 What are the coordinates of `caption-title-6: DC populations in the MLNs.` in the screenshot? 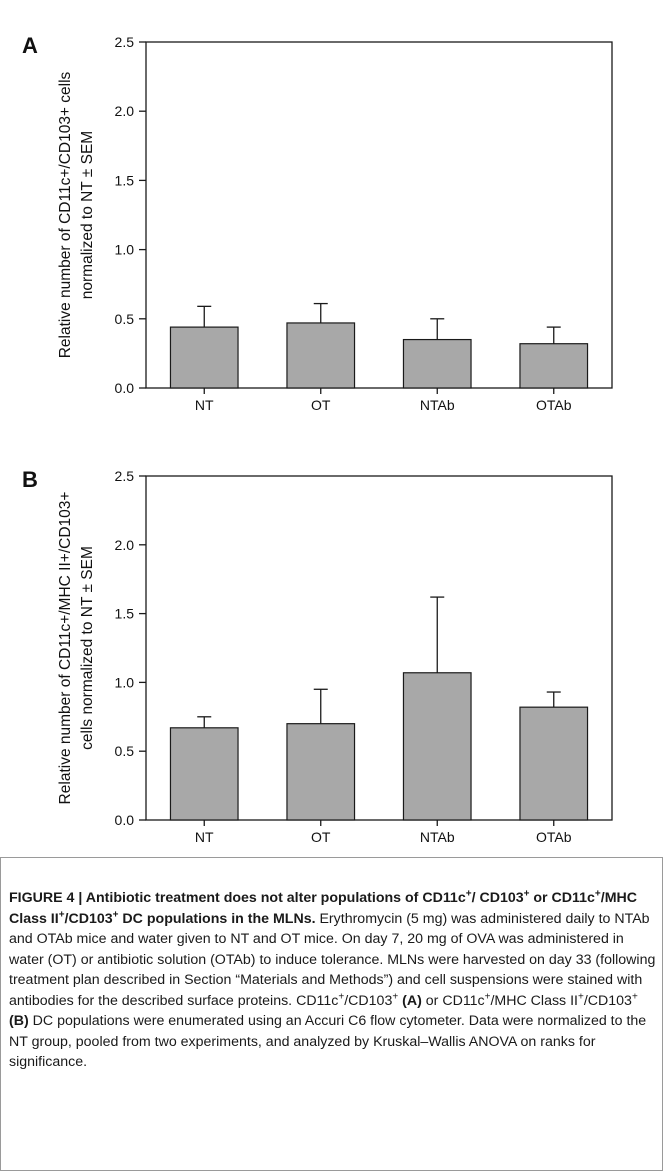 It's located at (217, 918).